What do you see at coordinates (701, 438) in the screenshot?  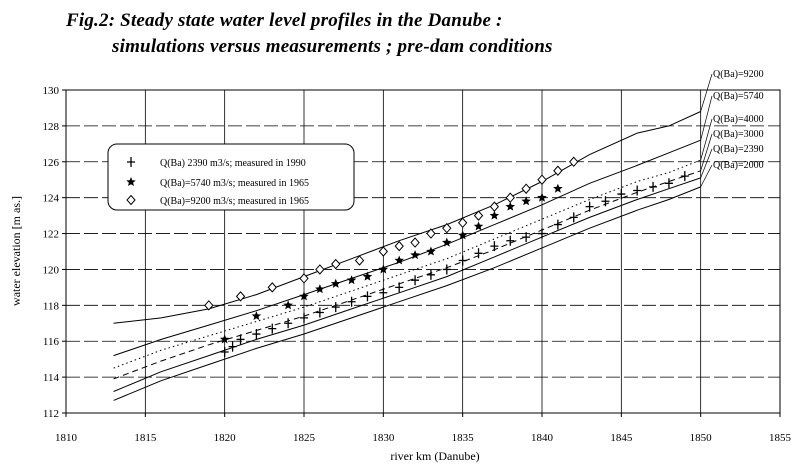 I see `x-tick-label: 1850` at bounding box center [701, 438].